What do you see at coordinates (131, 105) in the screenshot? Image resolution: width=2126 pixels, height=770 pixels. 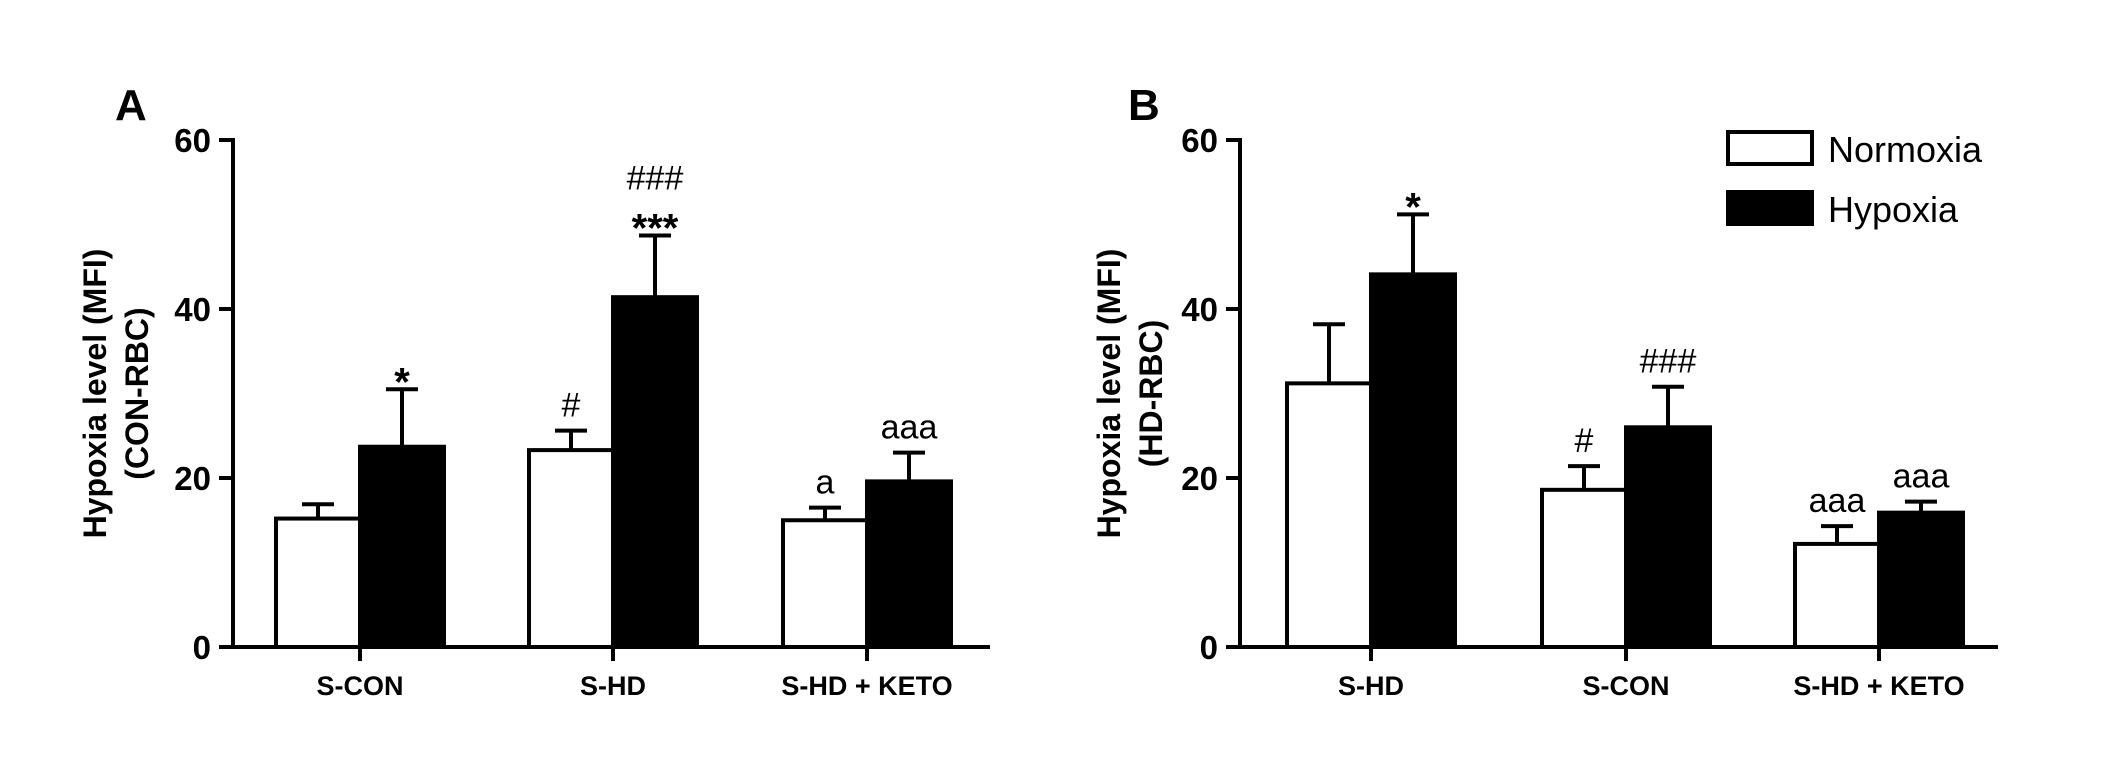 I see `panel-a-letter: A` at bounding box center [131, 105].